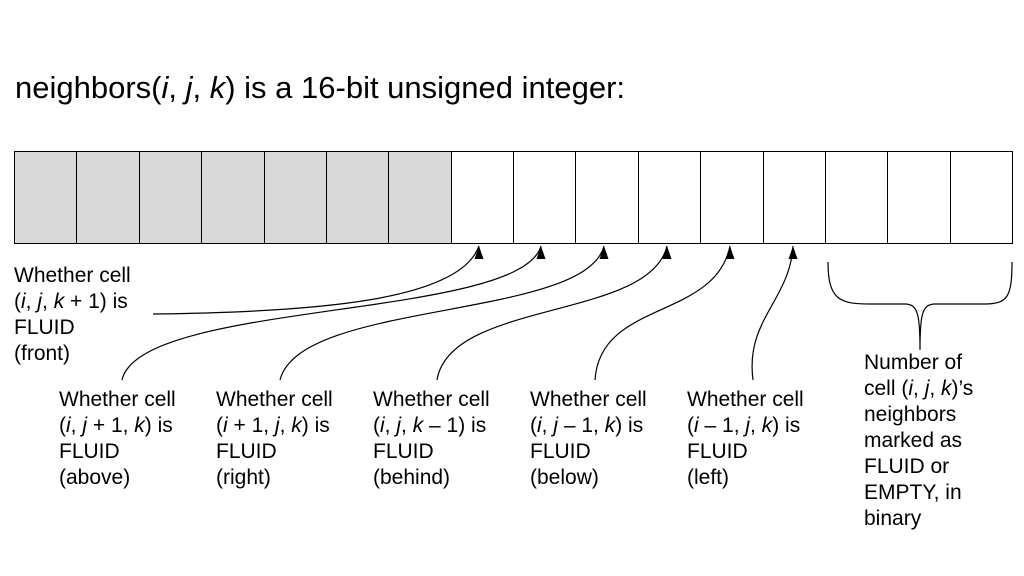  I want to click on arrow-left, so click(772, 313).